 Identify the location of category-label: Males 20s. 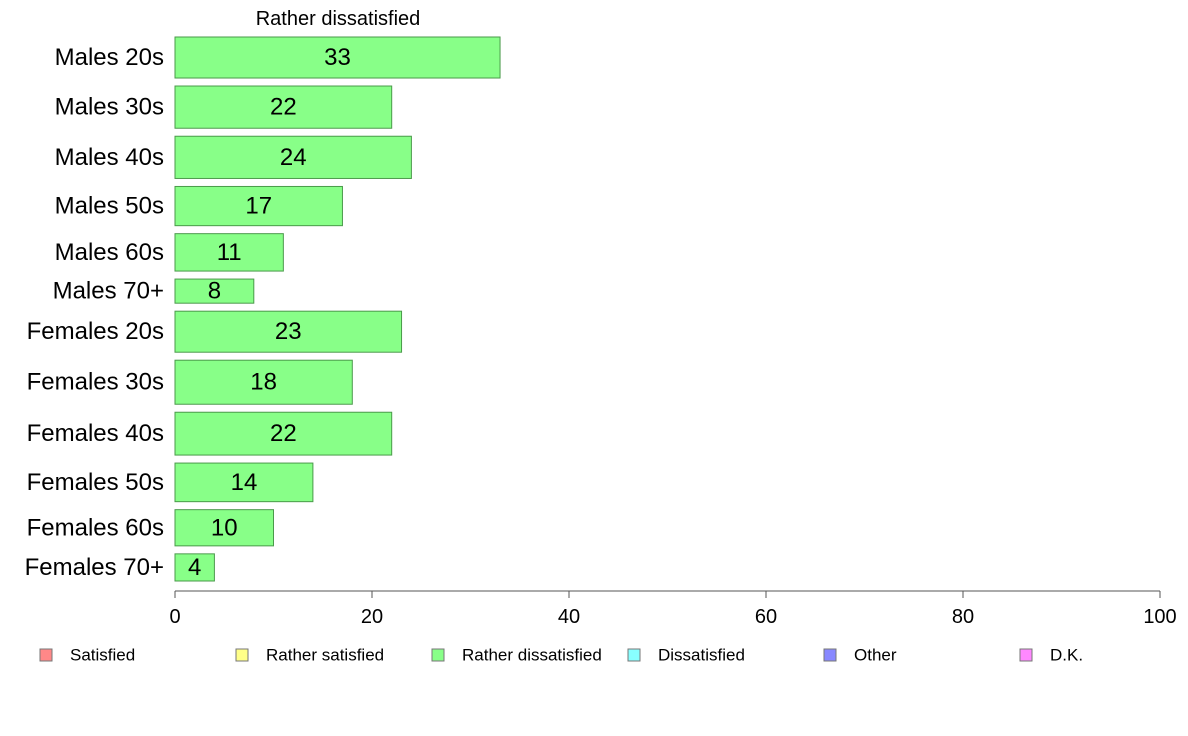
(109, 57).